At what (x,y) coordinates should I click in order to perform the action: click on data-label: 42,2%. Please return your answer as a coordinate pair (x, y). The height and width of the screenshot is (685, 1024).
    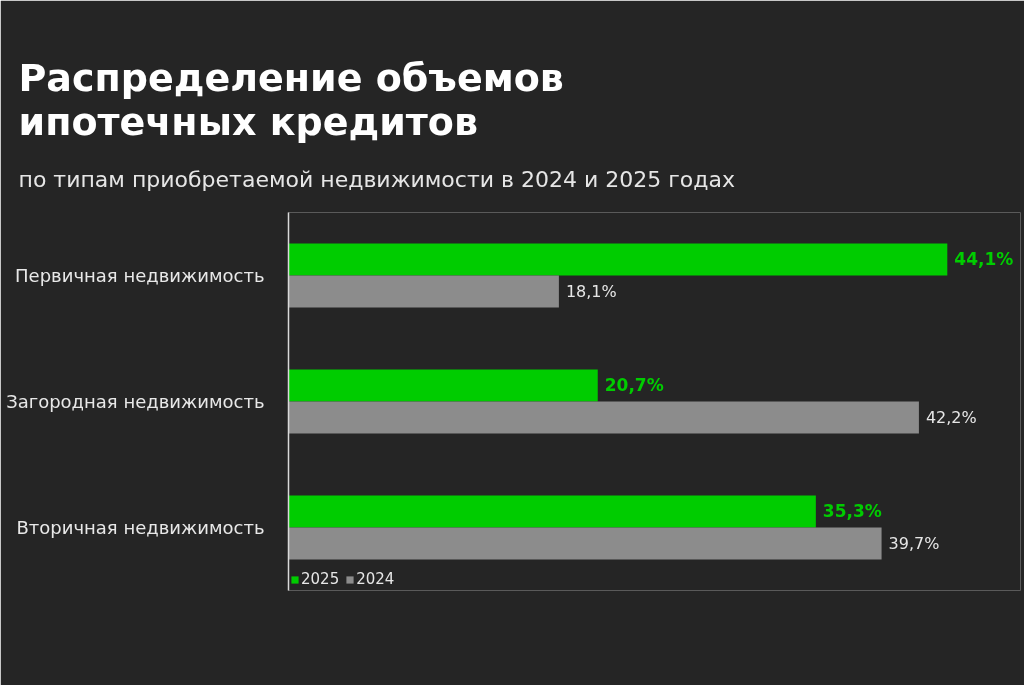
    Looking at the image, I should click on (951, 417).